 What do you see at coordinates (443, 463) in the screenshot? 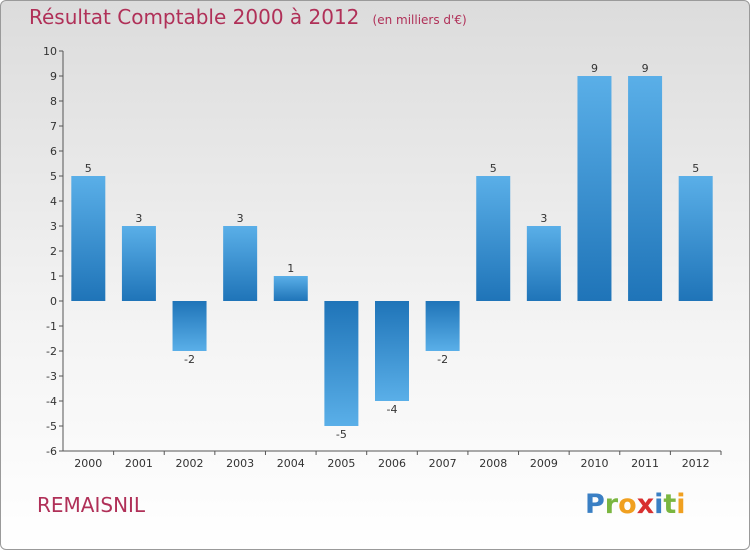
I see `x-tick-label: 2007` at bounding box center [443, 463].